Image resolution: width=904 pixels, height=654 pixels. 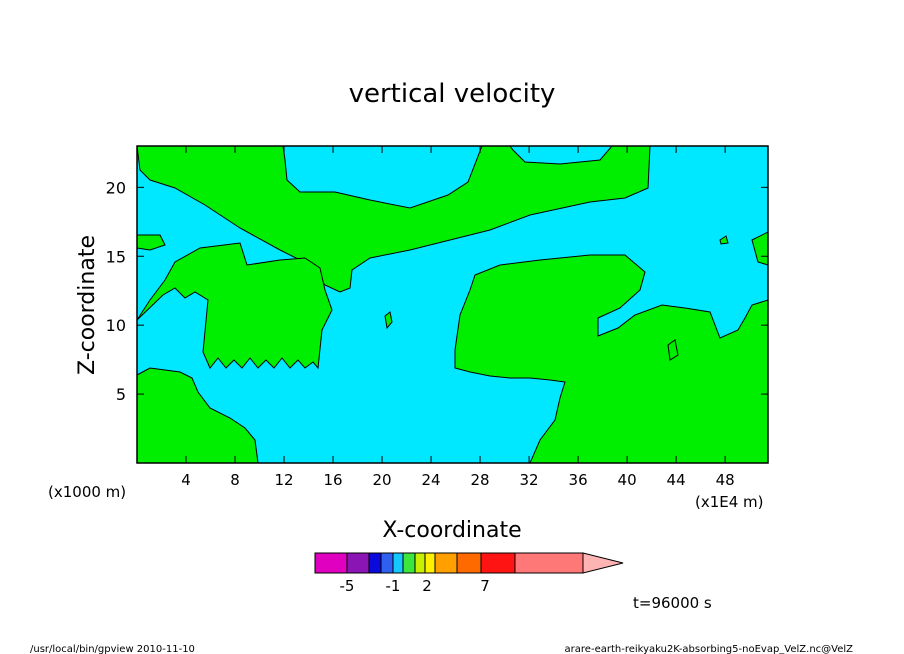 What do you see at coordinates (415, 586) in the screenshot?
I see `colorbar-labels: -5 -1 2 7` at bounding box center [415, 586].